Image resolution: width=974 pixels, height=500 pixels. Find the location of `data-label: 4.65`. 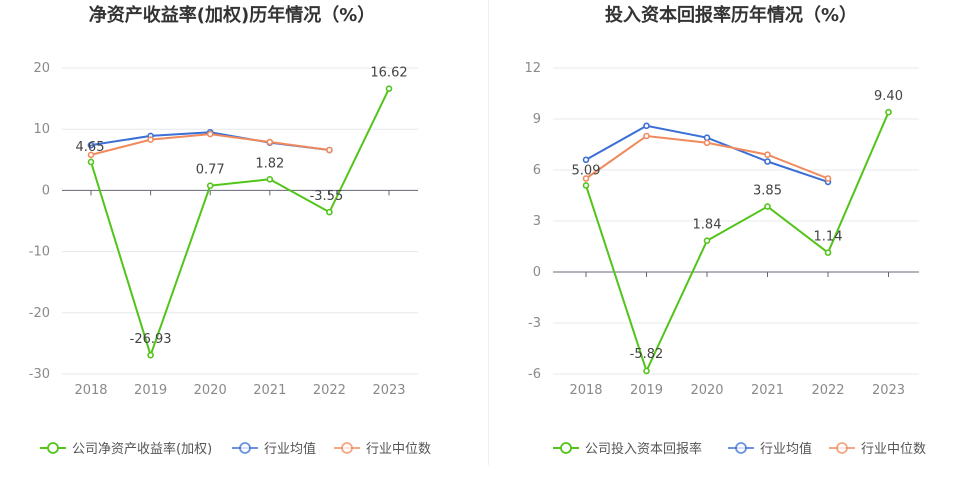

data-label: 4.65 is located at coordinates (90, 147).